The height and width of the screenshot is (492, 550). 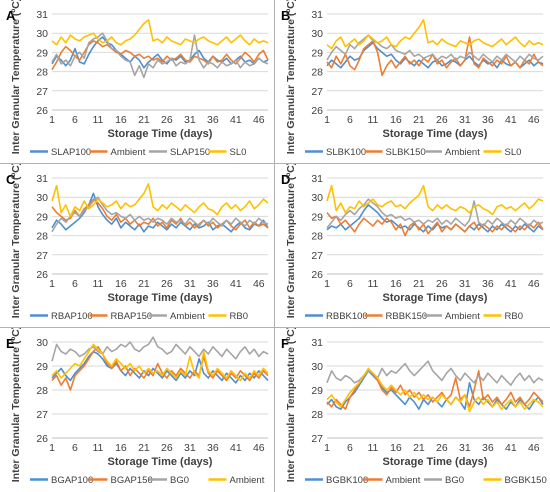 I want to click on legend-label: SLAP100, so click(x=71, y=152).